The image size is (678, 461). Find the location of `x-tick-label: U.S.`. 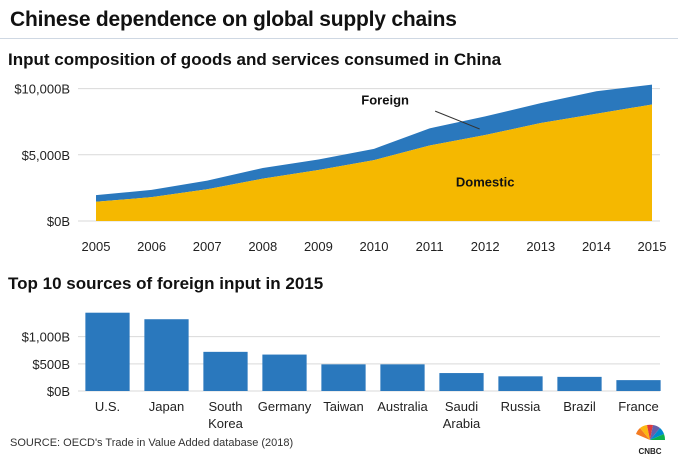

x-tick-label: U.S. is located at coordinates (107, 406).